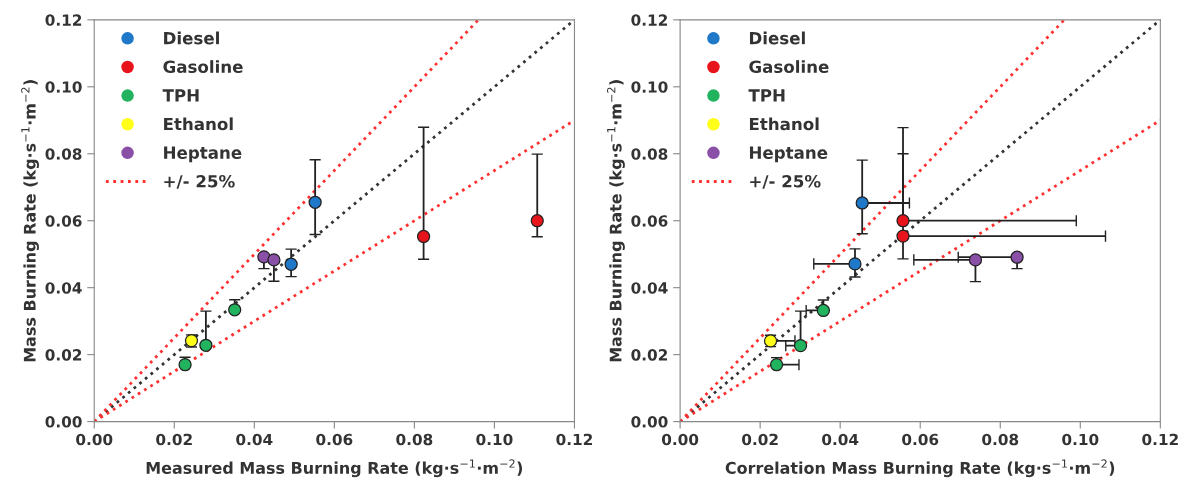 This screenshot has width=1178, height=496. I want to click on x-axis-title: Correlation Mass Burning Rate (kg·s$^{−1}$·m$^{−2}$), so click(920, 468).